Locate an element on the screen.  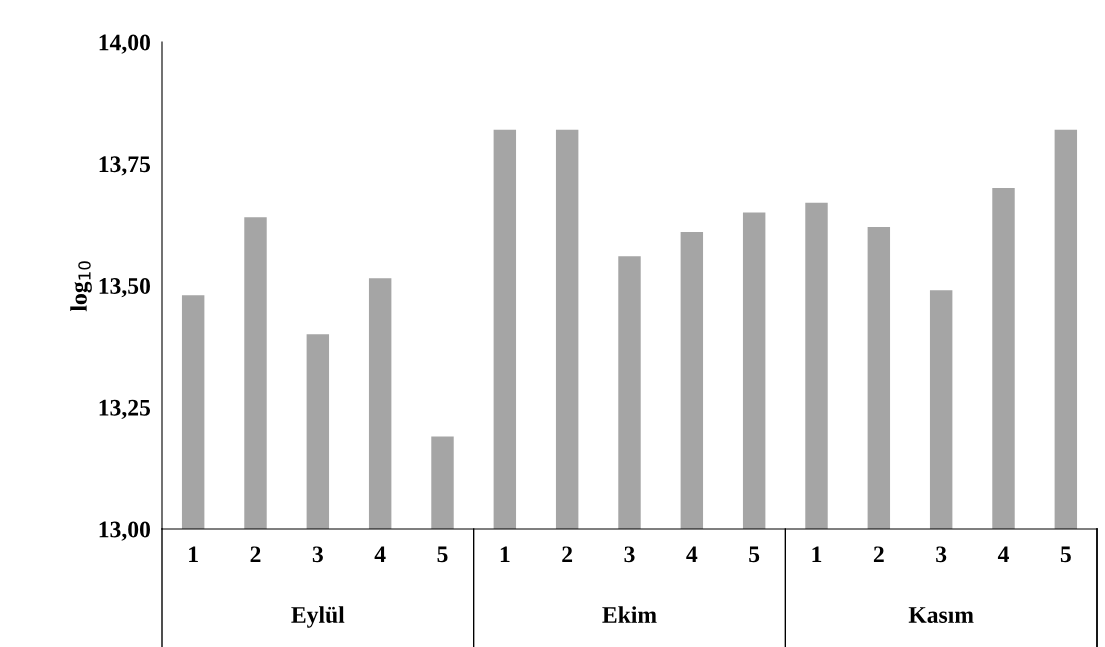
y-tick-label: 13,75 is located at coordinates (125, 166).